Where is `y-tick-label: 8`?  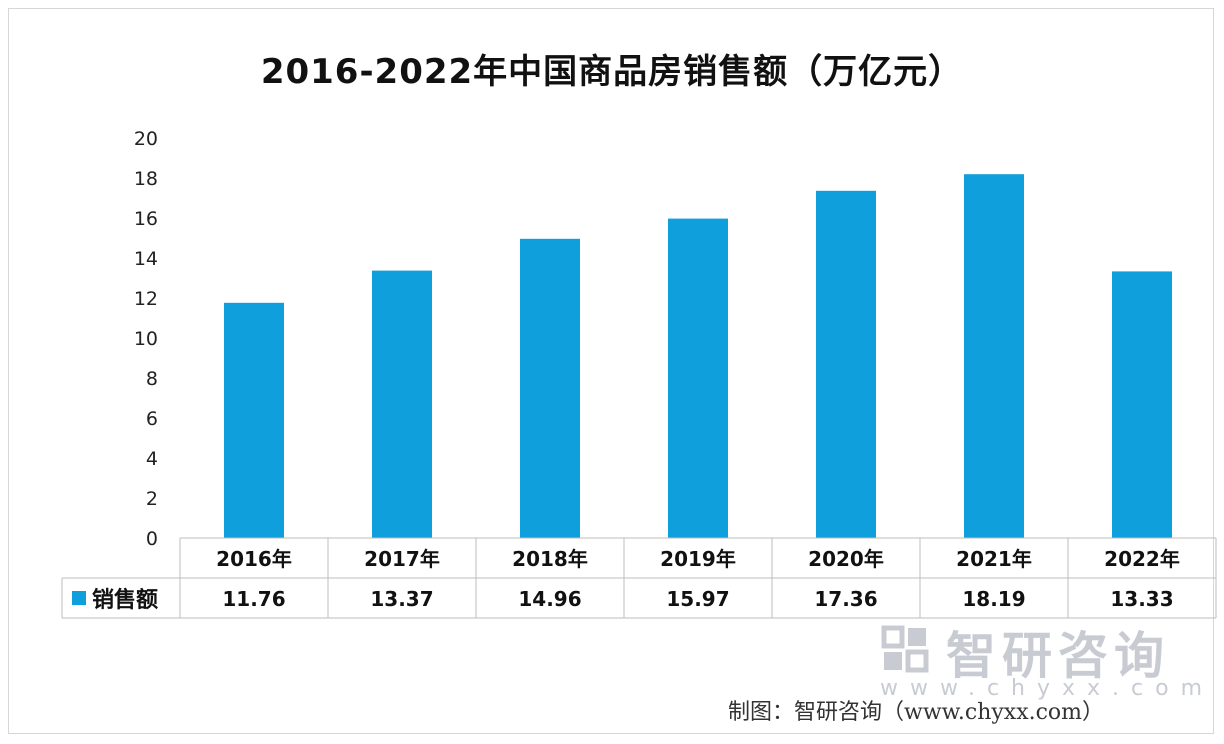
y-tick-label: 8 is located at coordinates (152, 379).